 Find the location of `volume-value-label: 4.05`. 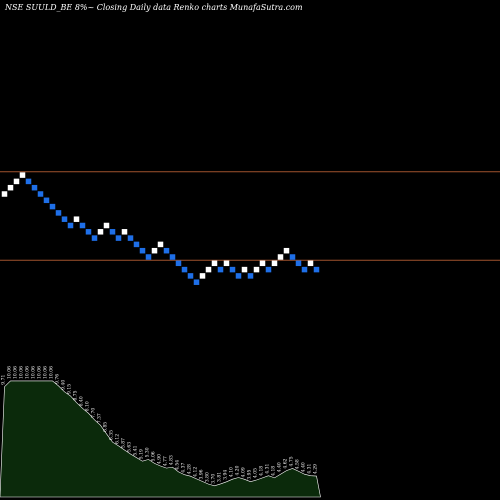

volume-value-label: 4.05 is located at coordinates (256, 473).